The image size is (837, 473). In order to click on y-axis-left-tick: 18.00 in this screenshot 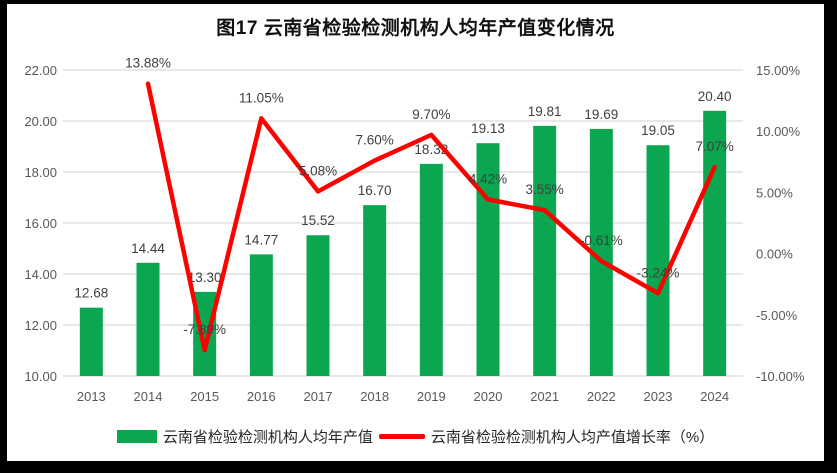, I will do `click(40, 172)`.